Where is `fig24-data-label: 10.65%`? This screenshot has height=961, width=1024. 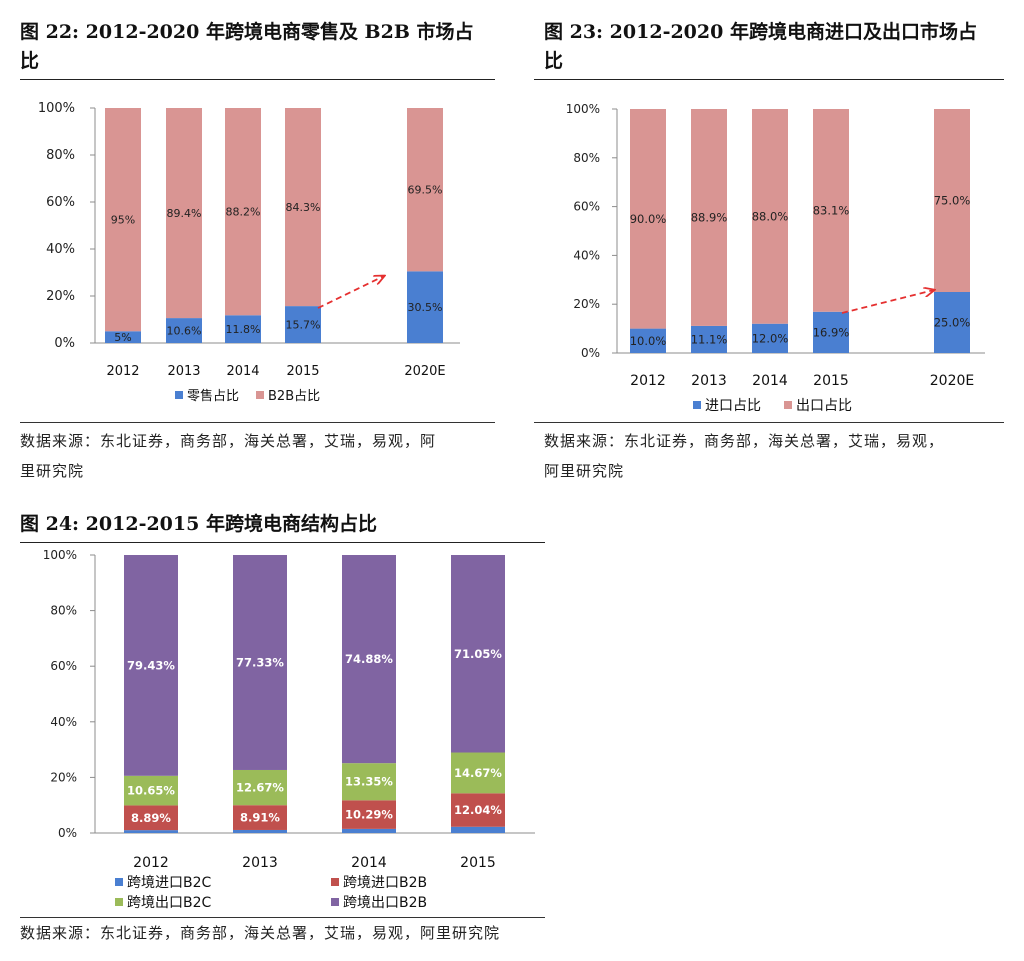 fig24-data-label: 10.65% is located at coordinates (151, 791).